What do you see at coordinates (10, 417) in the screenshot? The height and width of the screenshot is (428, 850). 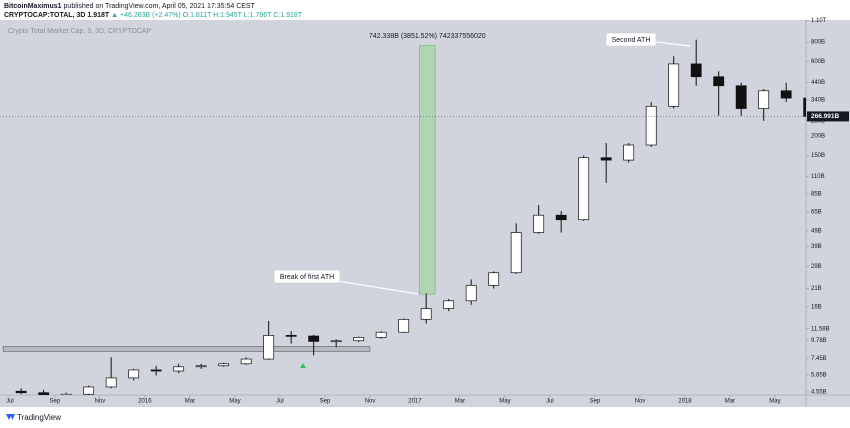 I see `tv-logo` at bounding box center [10, 417].